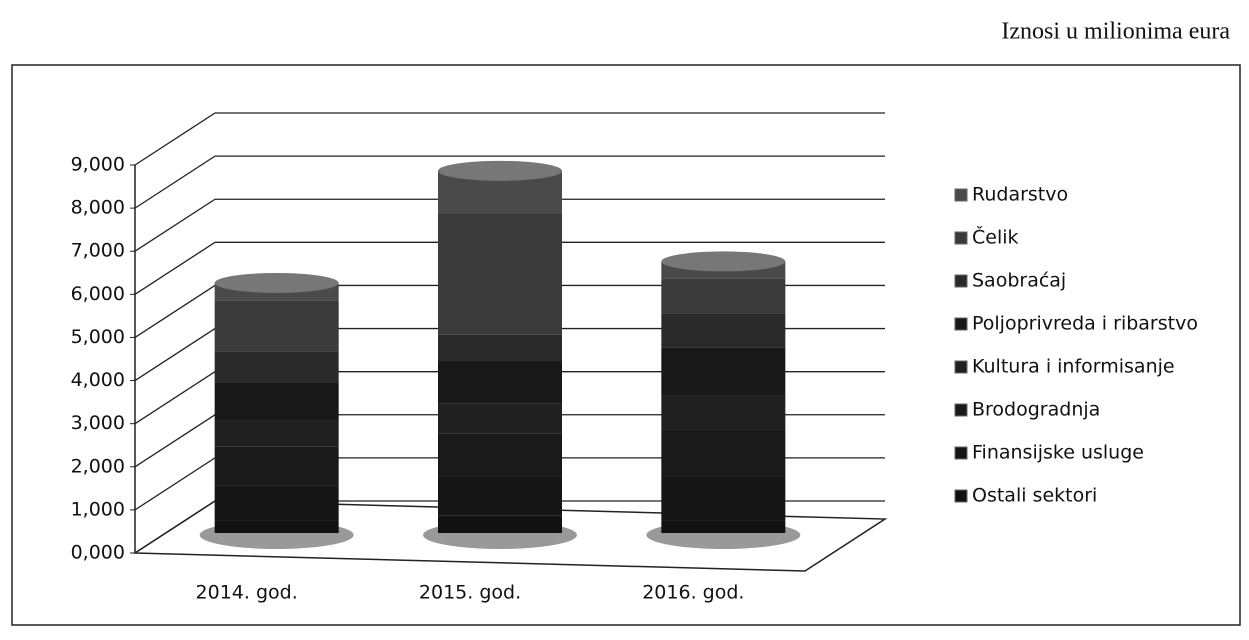 Image resolution: width=1249 pixels, height=640 pixels. Describe the element at coordinates (98, 337) in the screenshot. I see `y-tick-label: 5,000` at that location.